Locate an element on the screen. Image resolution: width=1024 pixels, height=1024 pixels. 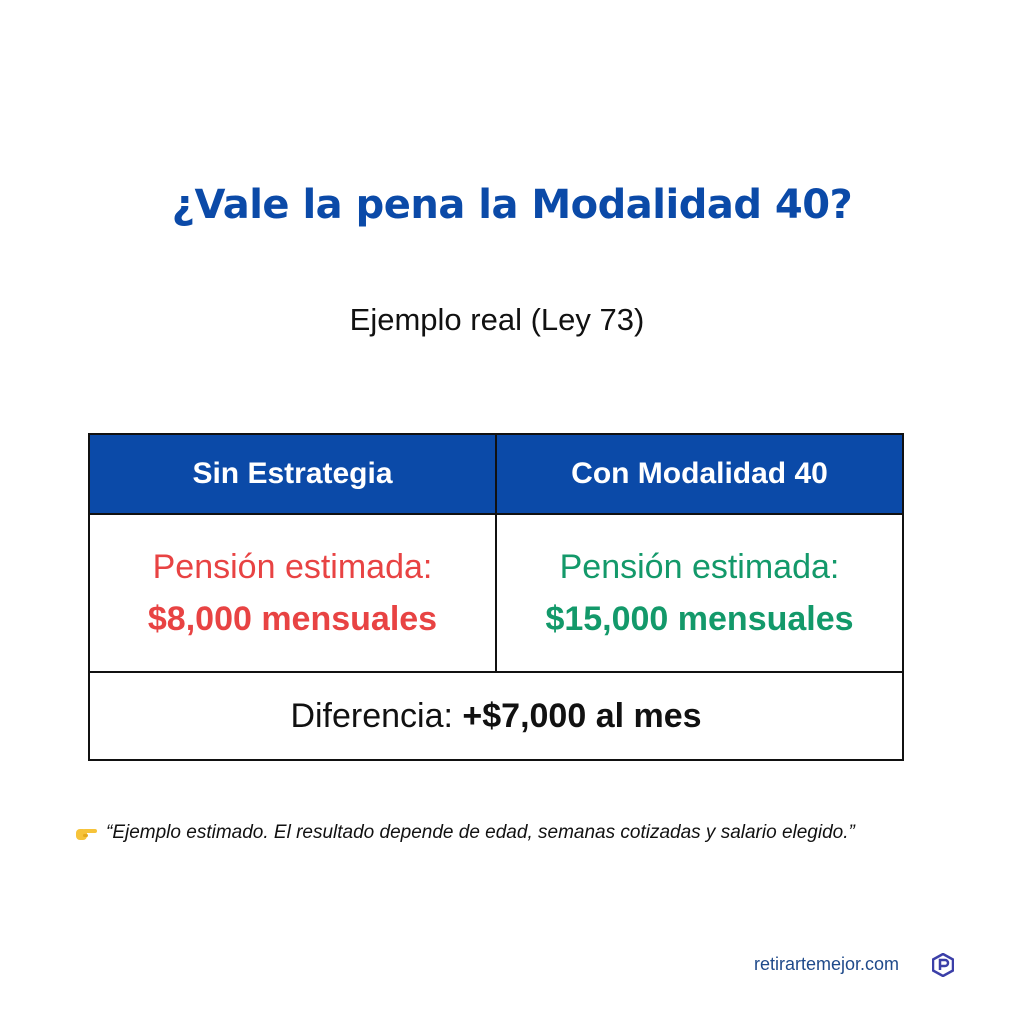
header-row: Sin Estrategia Con Modalidad 40 is located at coordinates (496, 474).